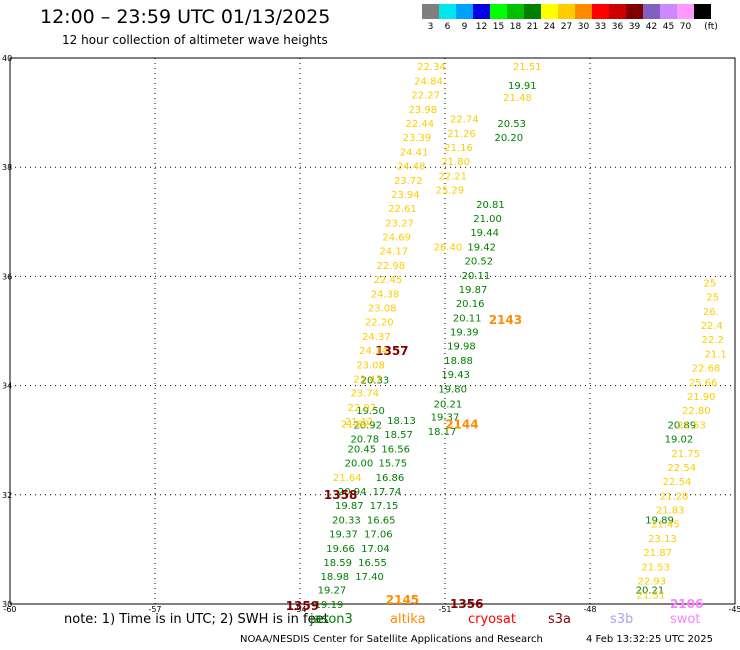  I want to click on wave-height-label: 22.2, so click(713, 340).